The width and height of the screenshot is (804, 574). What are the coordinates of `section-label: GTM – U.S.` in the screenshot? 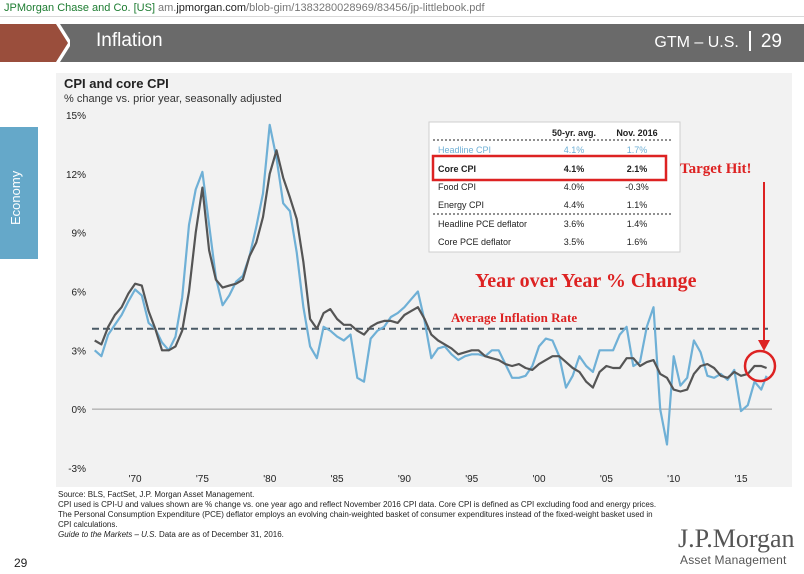 It's located at (696, 42).